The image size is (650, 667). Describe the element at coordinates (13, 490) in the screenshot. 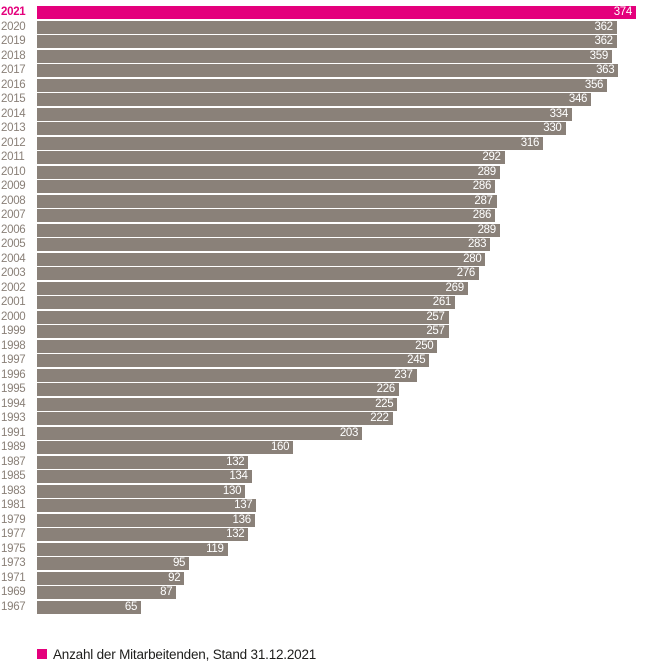

I see `year-label: 1983` at that location.